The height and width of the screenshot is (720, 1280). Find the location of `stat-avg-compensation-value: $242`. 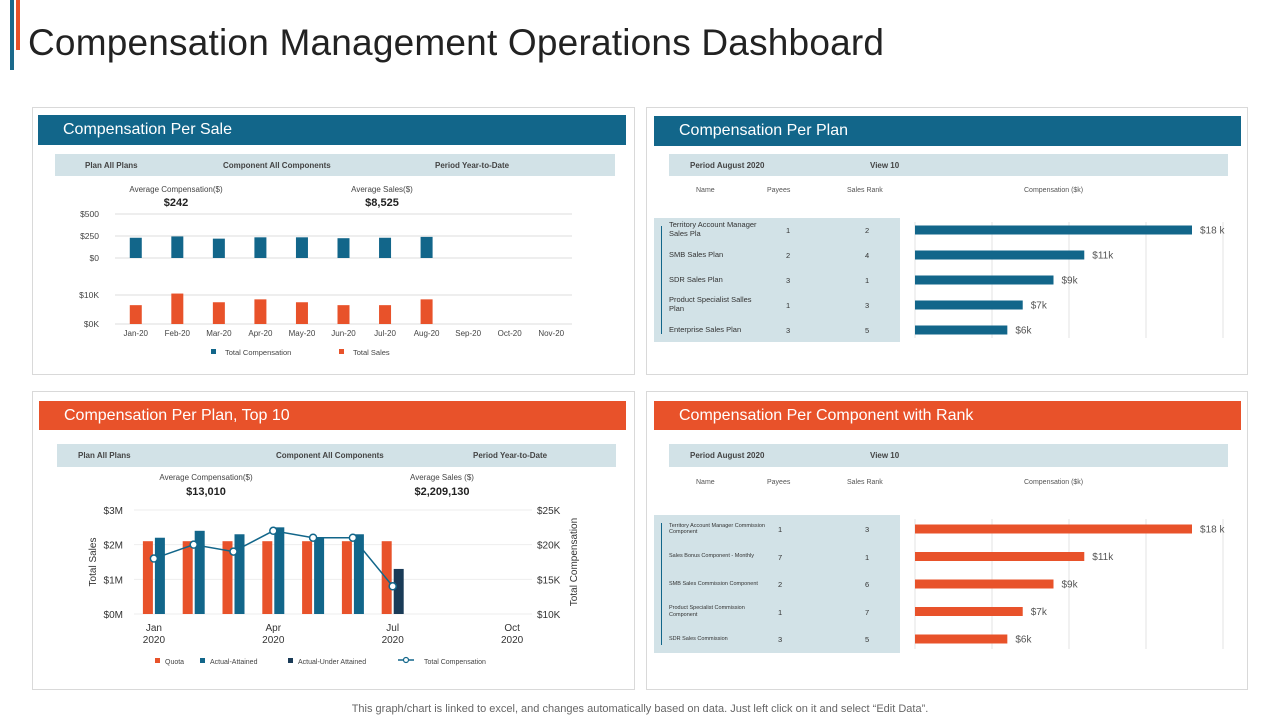

stat-avg-compensation-value: $242 is located at coordinates (176, 203).